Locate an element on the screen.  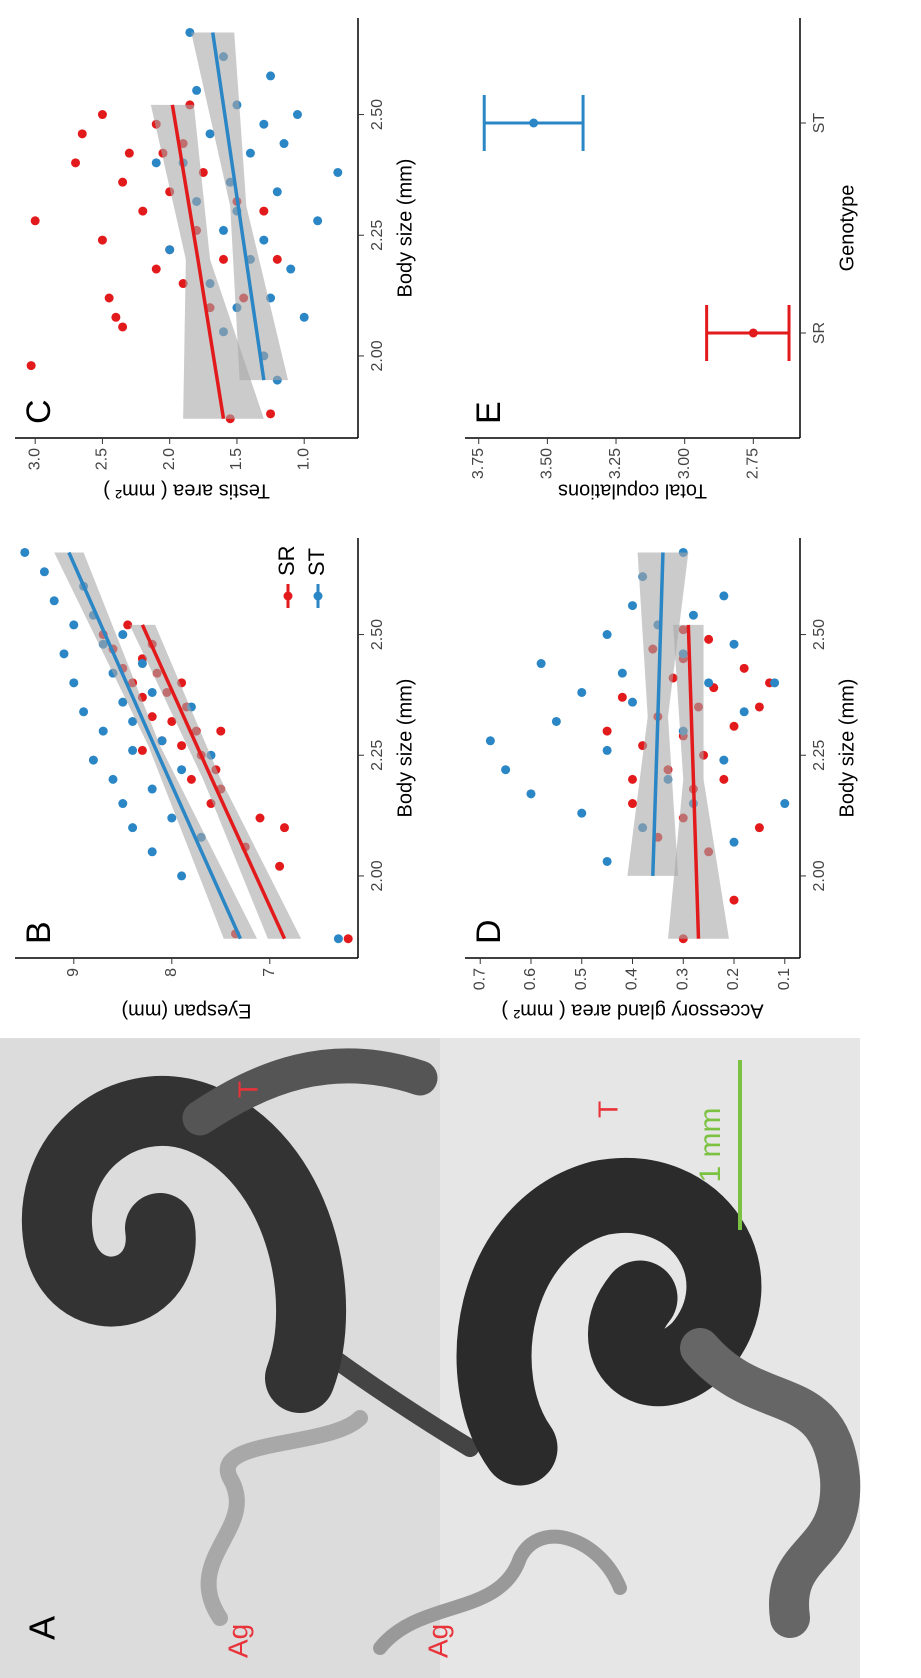
legend-label: ST is located at coordinates (316, 562).